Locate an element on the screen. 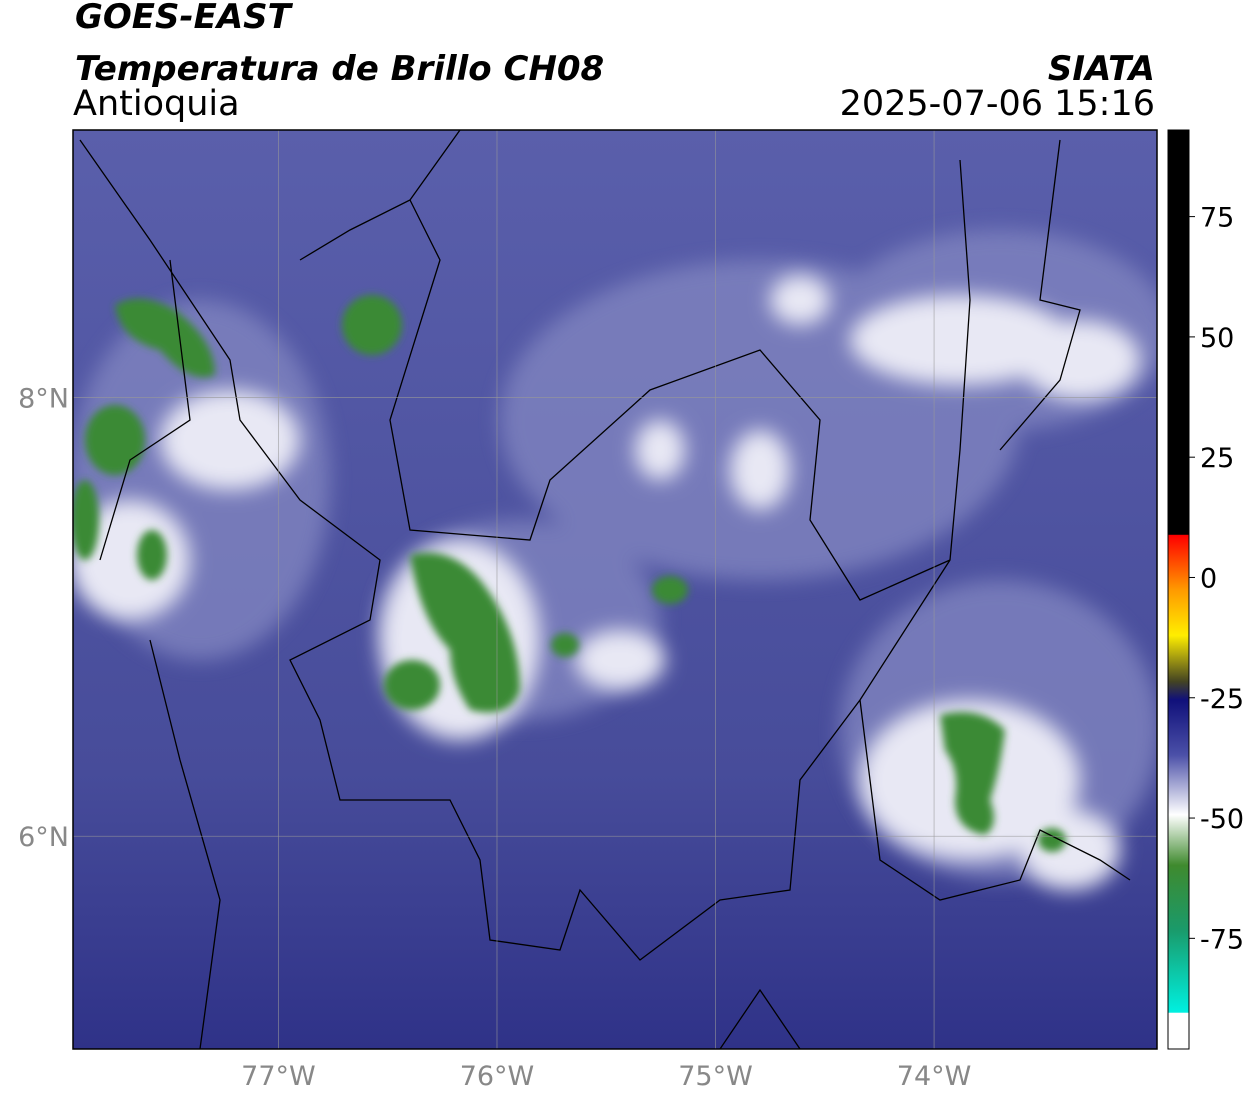  source: SIATA is located at coordinates (1101, 69).